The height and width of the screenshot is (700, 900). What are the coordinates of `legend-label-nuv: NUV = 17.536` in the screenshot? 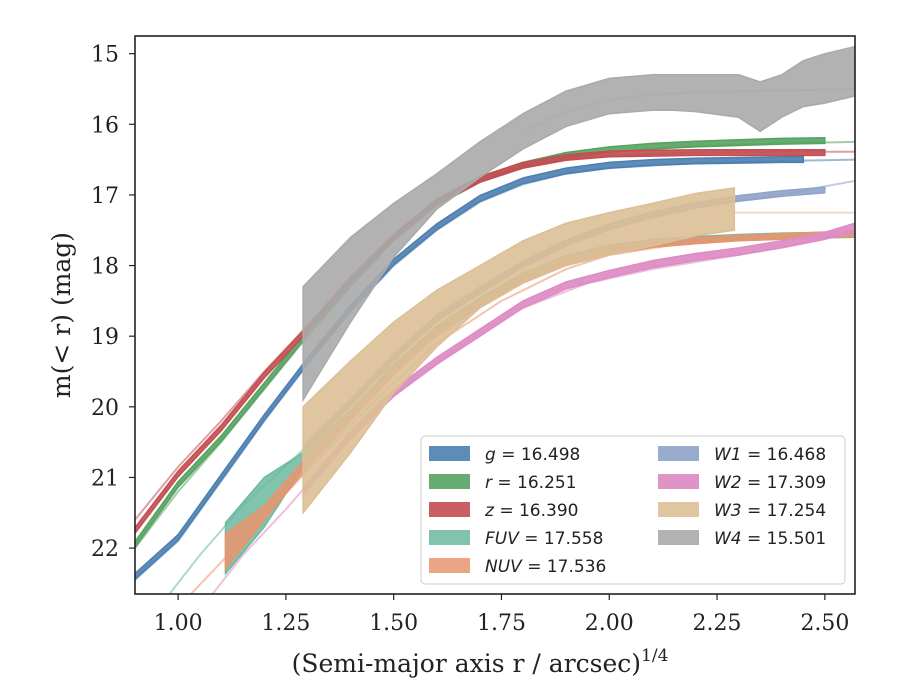 It's located at (545, 567).